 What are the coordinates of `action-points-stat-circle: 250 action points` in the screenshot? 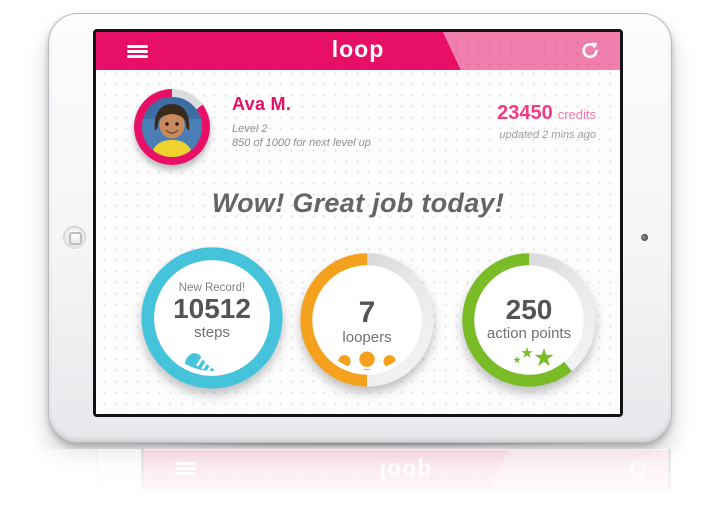 It's located at (529, 320).